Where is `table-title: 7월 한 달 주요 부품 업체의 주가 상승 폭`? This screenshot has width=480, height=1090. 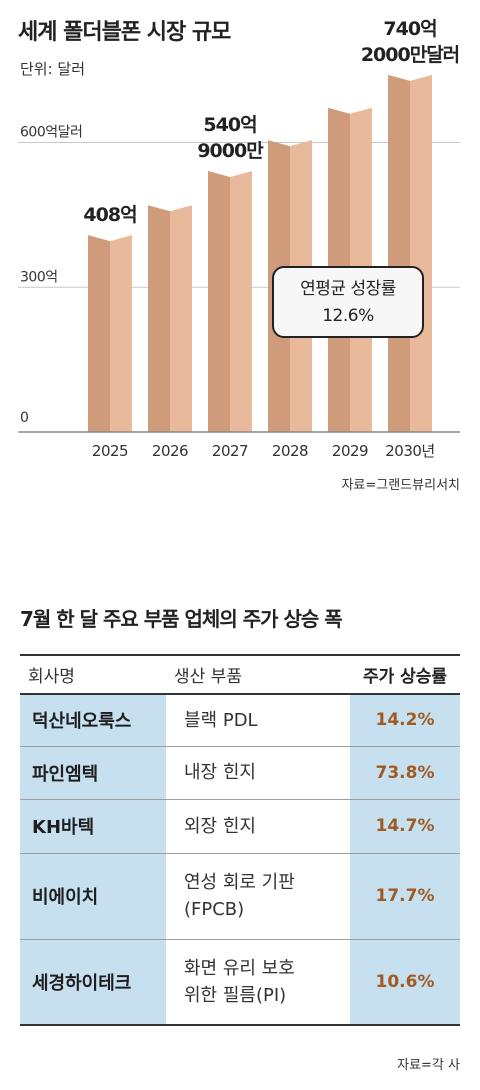 table-title: 7월 한 달 주요 부품 업체의 주가 상승 폭 is located at coordinates (181, 619).